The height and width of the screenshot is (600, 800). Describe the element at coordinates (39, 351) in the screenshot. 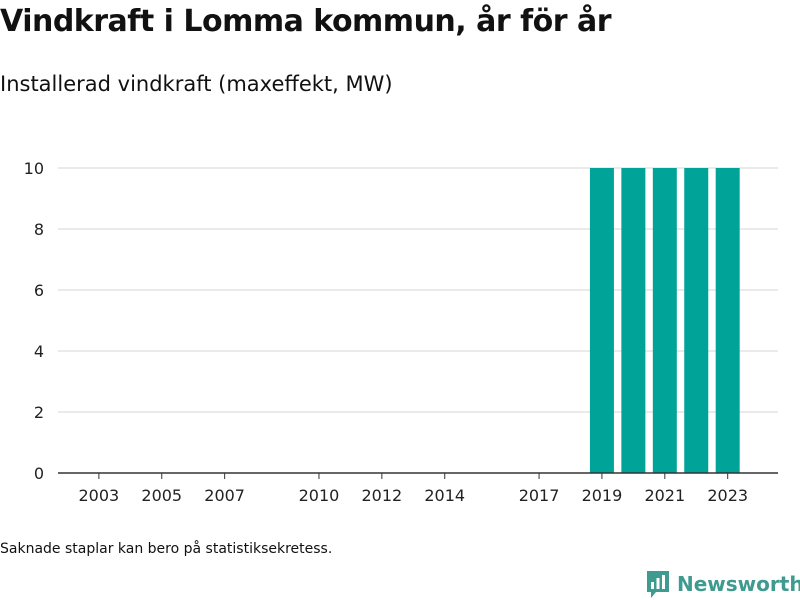

I see `y-tick-label: 4` at that location.